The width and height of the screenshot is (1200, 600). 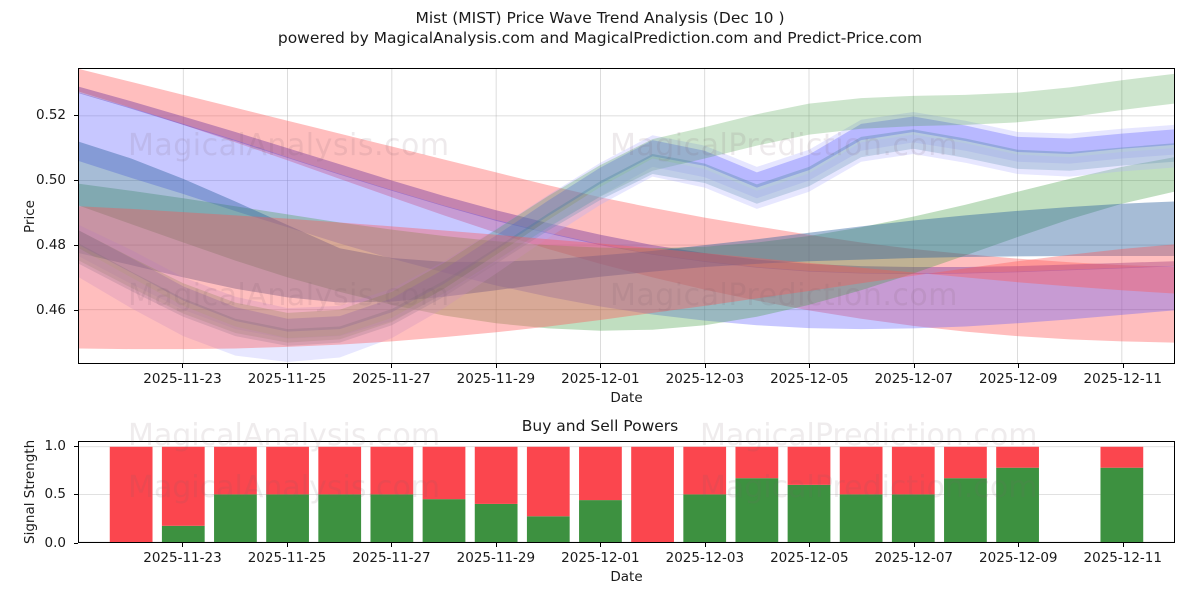 What do you see at coordinates (30, 216) in the screenshot?
I see `main-y-axis-label: Price` at bounding box center [30, 216].